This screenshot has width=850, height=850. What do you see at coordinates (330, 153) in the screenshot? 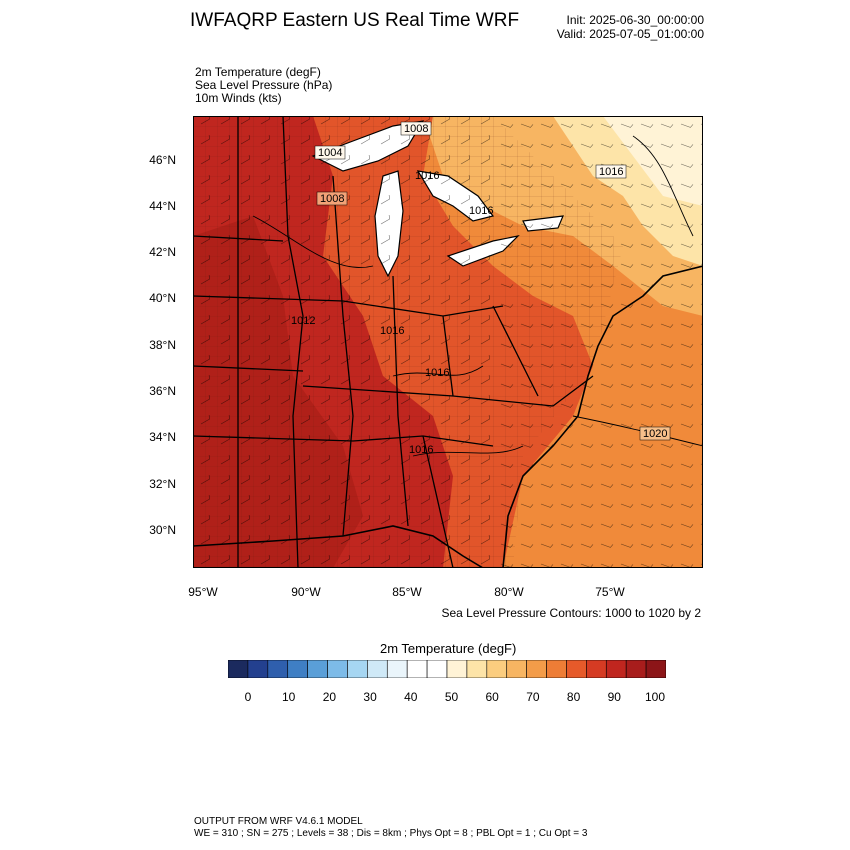
I see `pressure-label: 1004` at bounding box center [330, 153].